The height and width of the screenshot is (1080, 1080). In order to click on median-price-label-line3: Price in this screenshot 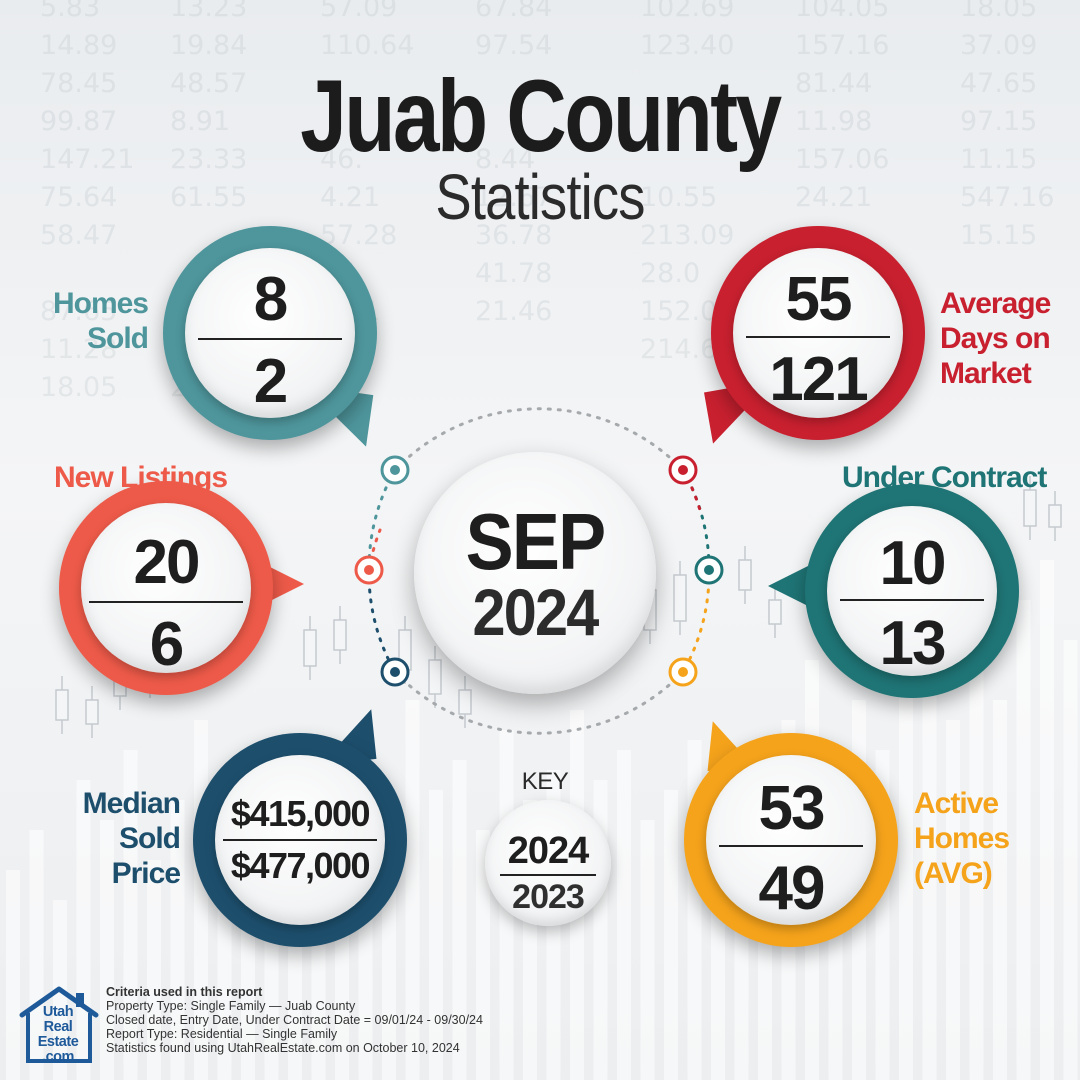, I will do `click(146, 873)`.